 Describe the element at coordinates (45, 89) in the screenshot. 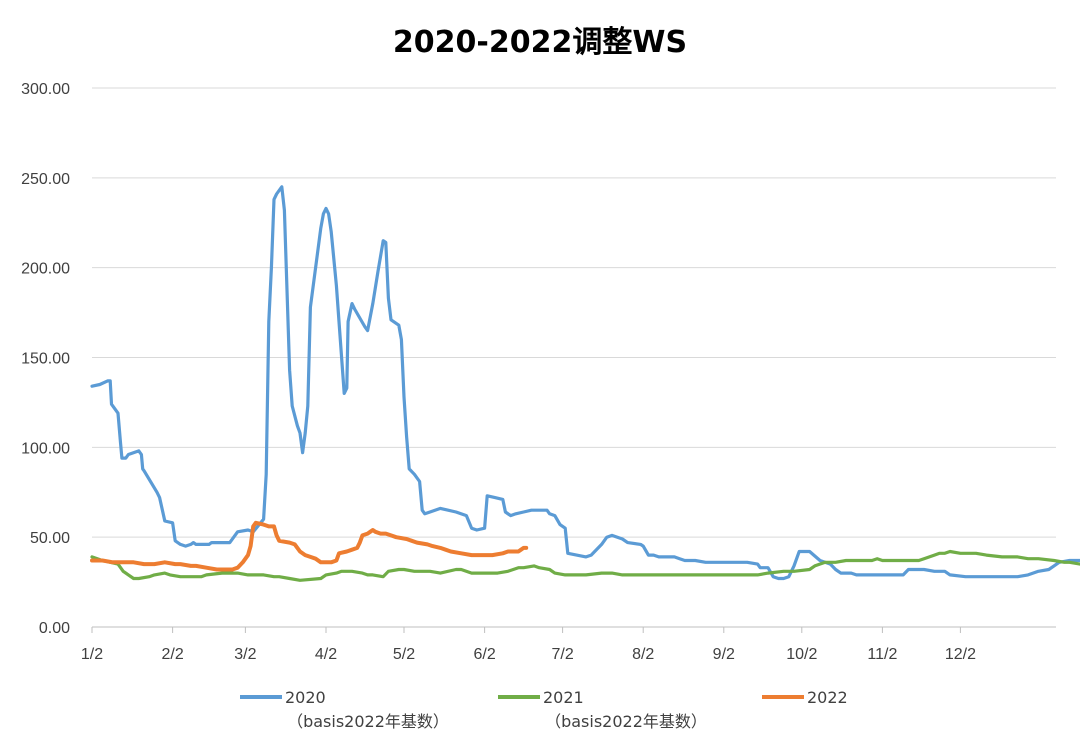

I see `y-tick-label: 300.00` at that location.